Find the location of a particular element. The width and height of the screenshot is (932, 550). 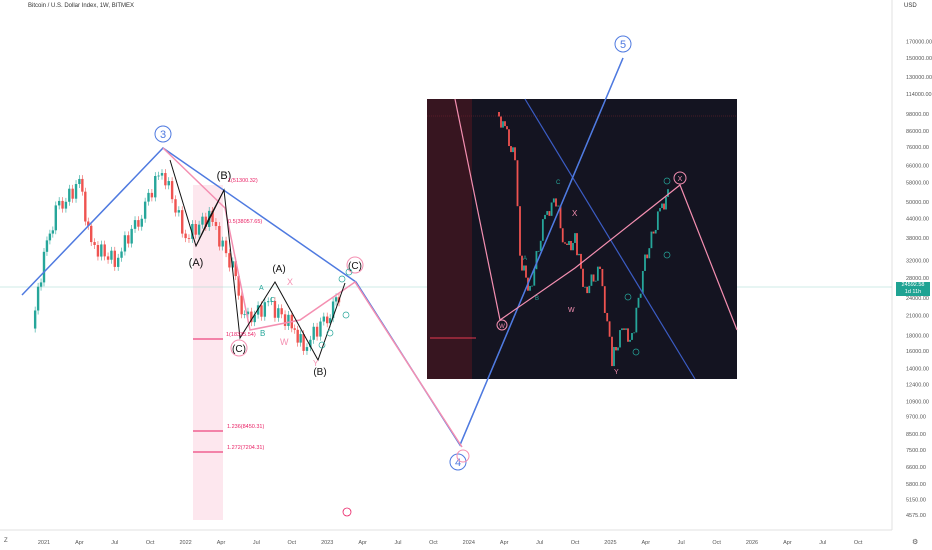

y-tick-label: 28000.00 is located at coordinates (917, 279).